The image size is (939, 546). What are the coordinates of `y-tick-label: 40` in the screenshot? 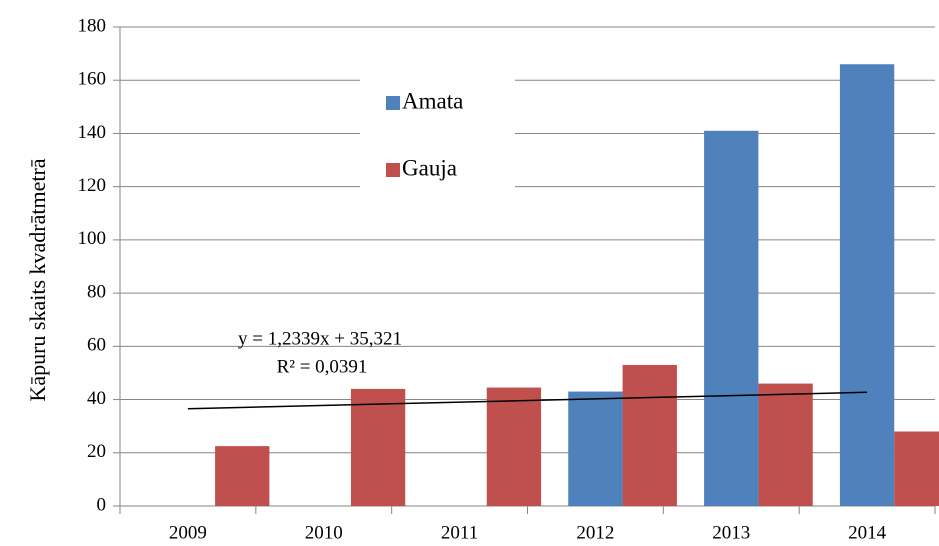 It's located at (96, 398).